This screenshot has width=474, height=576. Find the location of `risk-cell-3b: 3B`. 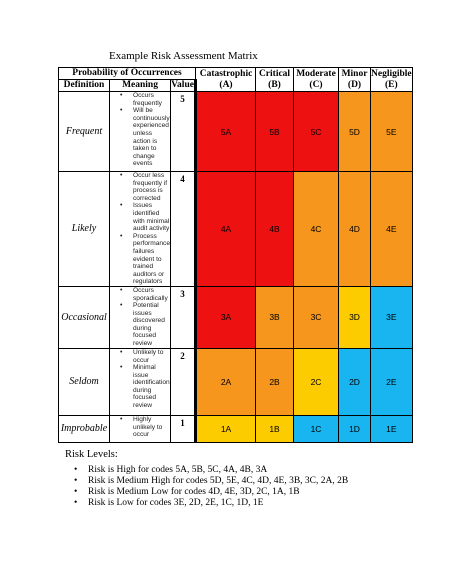

risk-cell-3b: 3B is located at coordinates (275, 317).